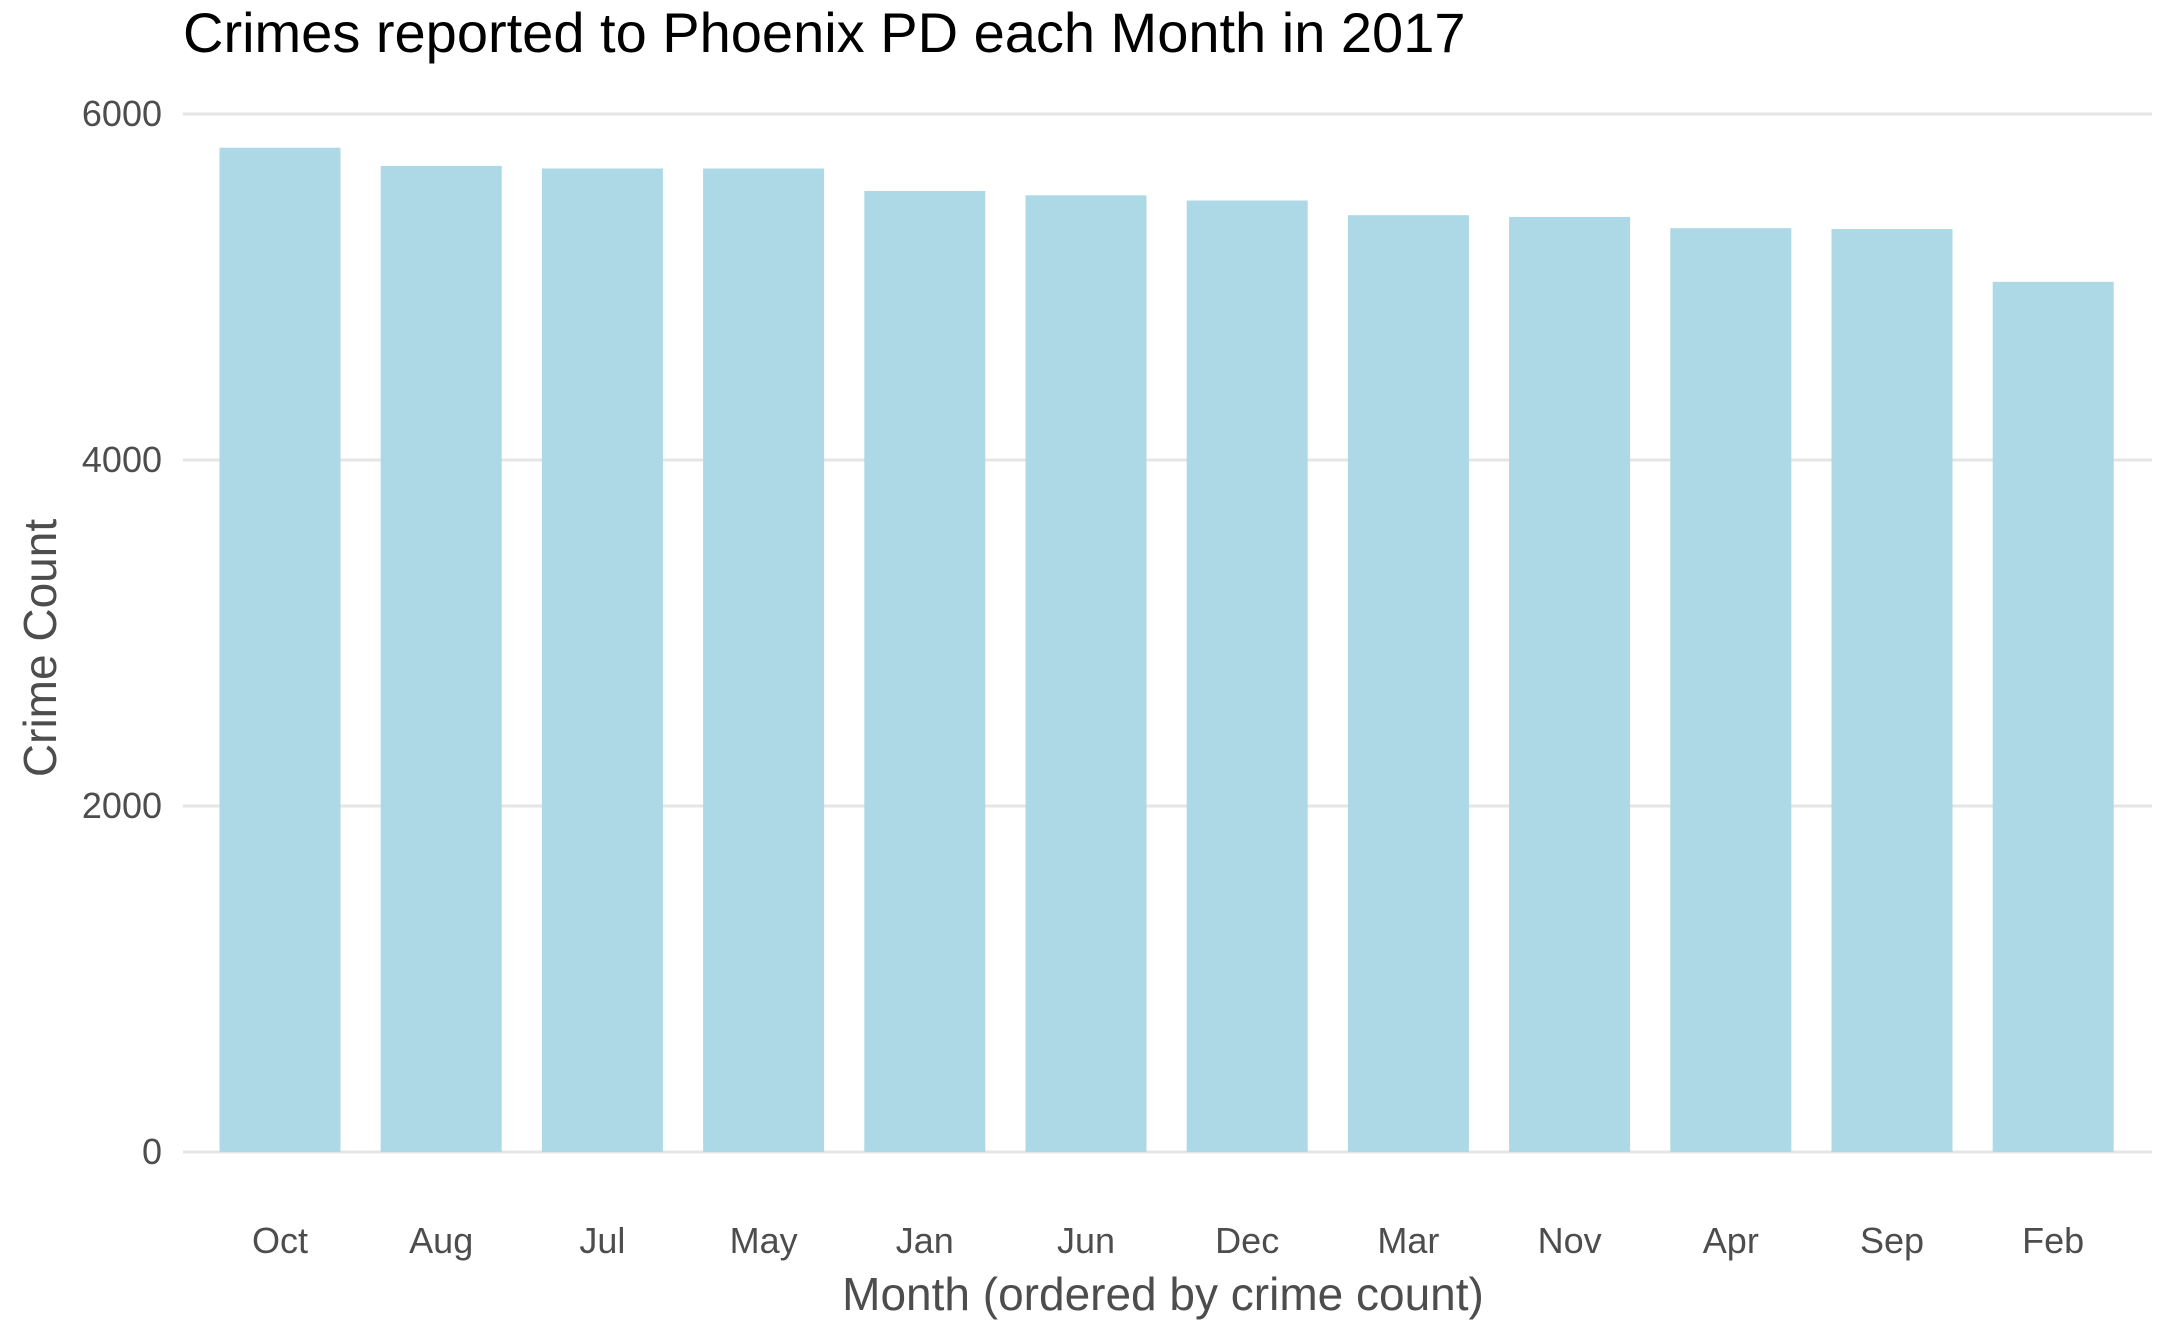  What do you see at coordinates (1570, 1240) in the screenshot?
I see `x-tick-label-nov: Nov` at bounding box center [1570, 1240].